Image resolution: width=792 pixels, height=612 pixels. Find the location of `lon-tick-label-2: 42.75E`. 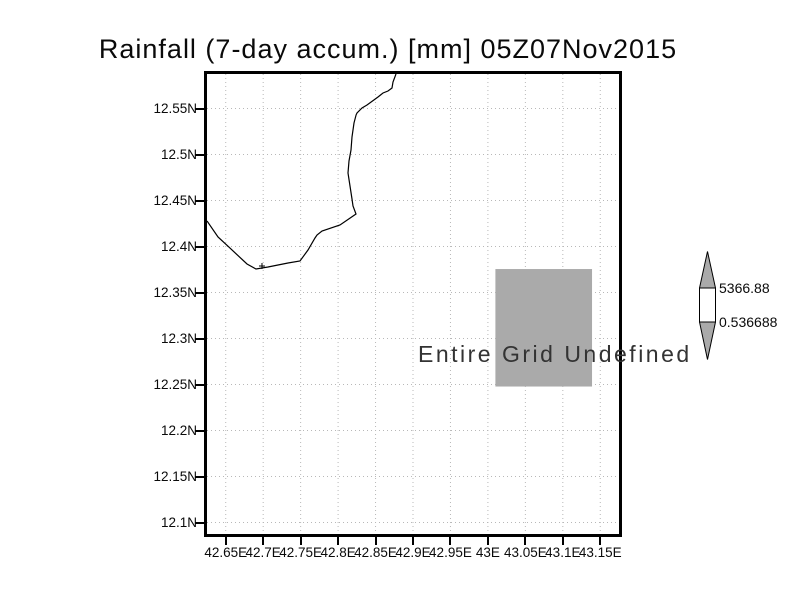

lon-tick-label-2: 42.75E is located at coordinates (301, 552).